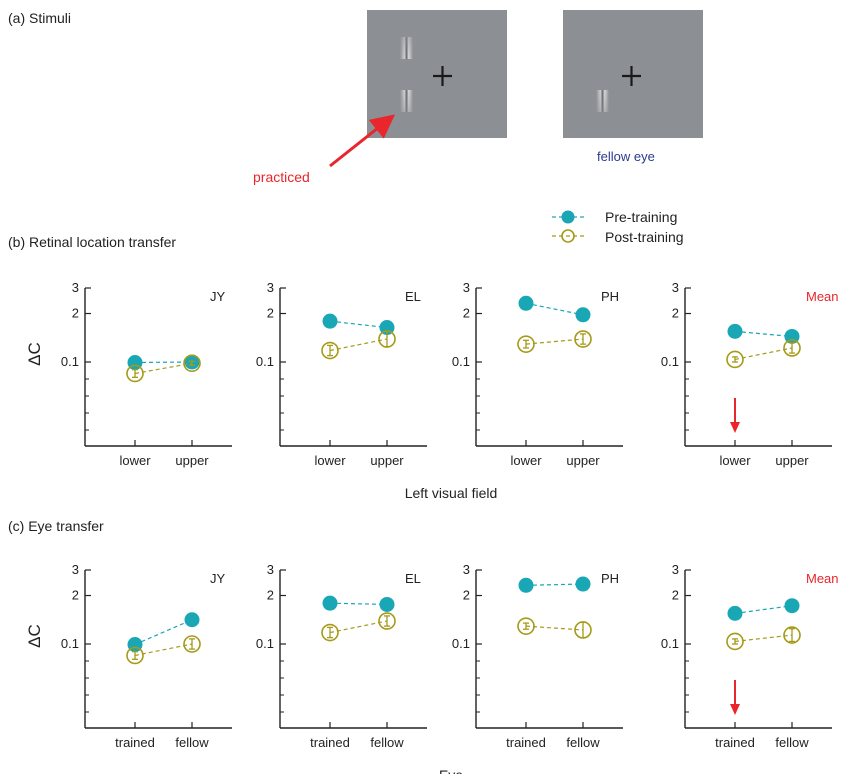  I want to click on chart-panel-c-jy: 3 2 0.1 trained fellow JY, so click(146, 656).